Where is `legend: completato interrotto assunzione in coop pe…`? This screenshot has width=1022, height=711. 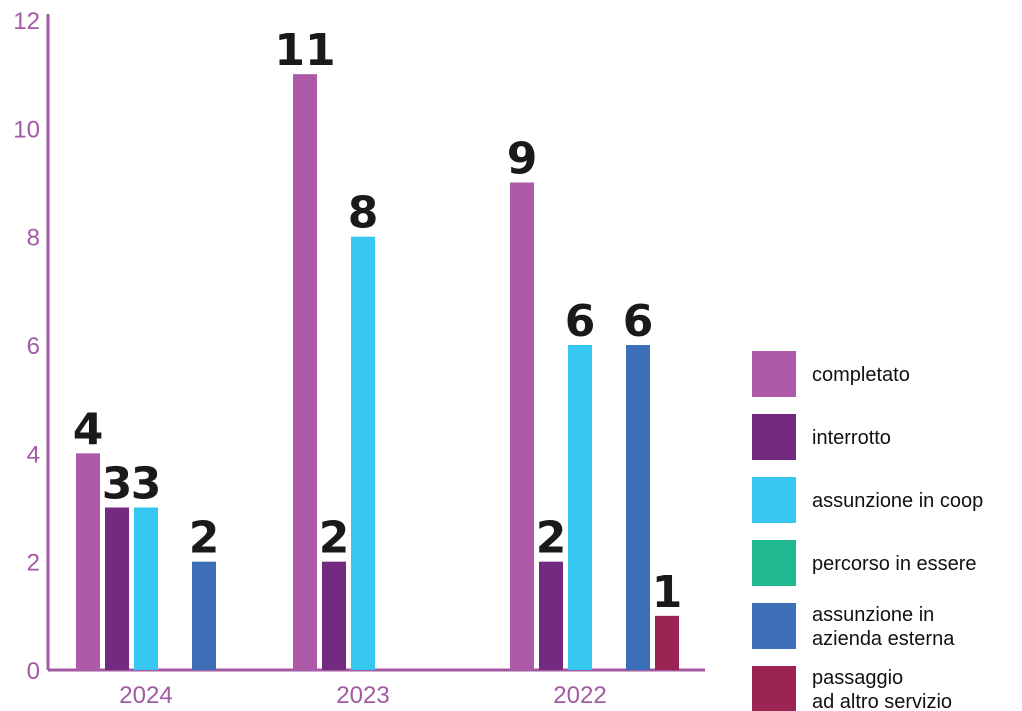 legend: completato interrotto assunzione in coop pe… is located at coordinates (867, 531).